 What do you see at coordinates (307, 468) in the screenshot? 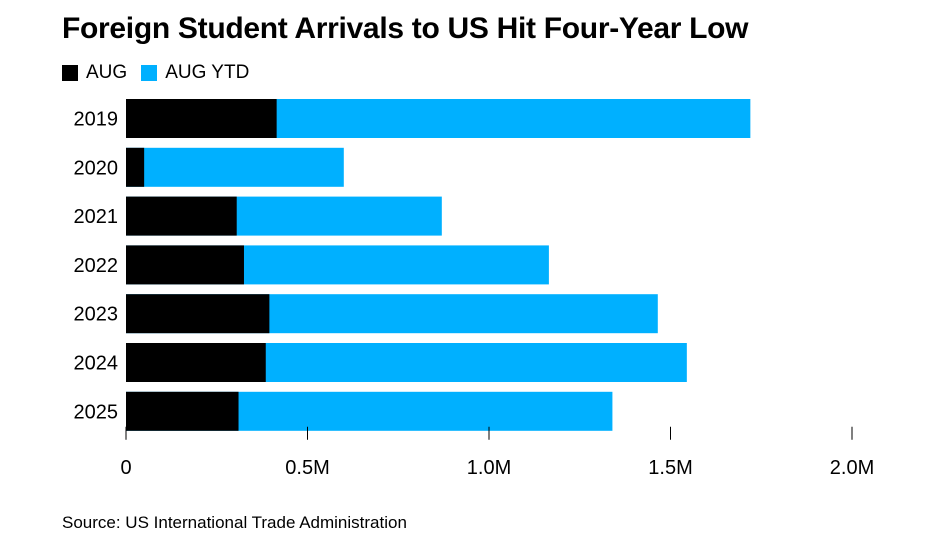
I see `x-tick-label-1: 0.5M` at bounding box center [307, 468].